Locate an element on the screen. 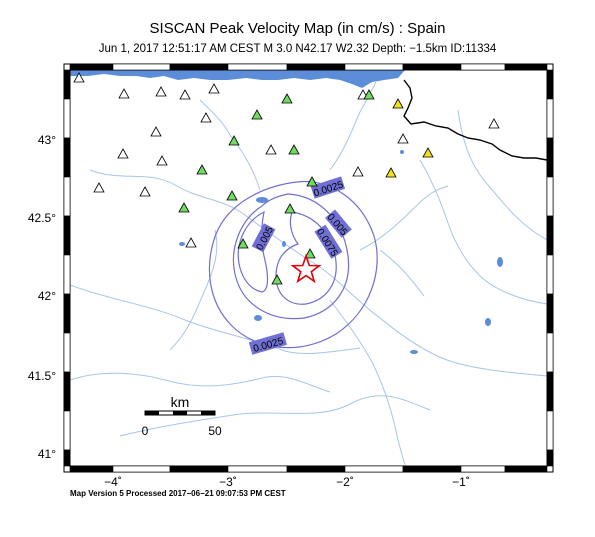 The width and height of the screenshot is (595, 537). contour-0.0025 is located at coordinates (293, 264).